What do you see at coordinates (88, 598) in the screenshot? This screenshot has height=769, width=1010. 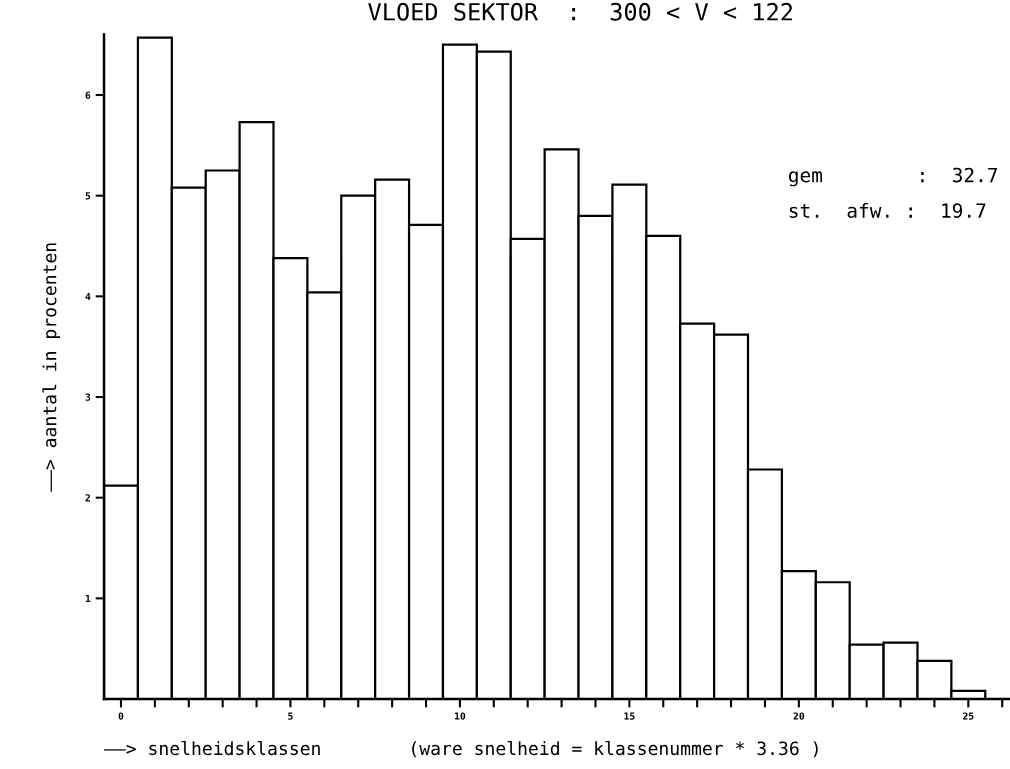 I see `y-tick-label: 1` at bounding box center [88, 598].